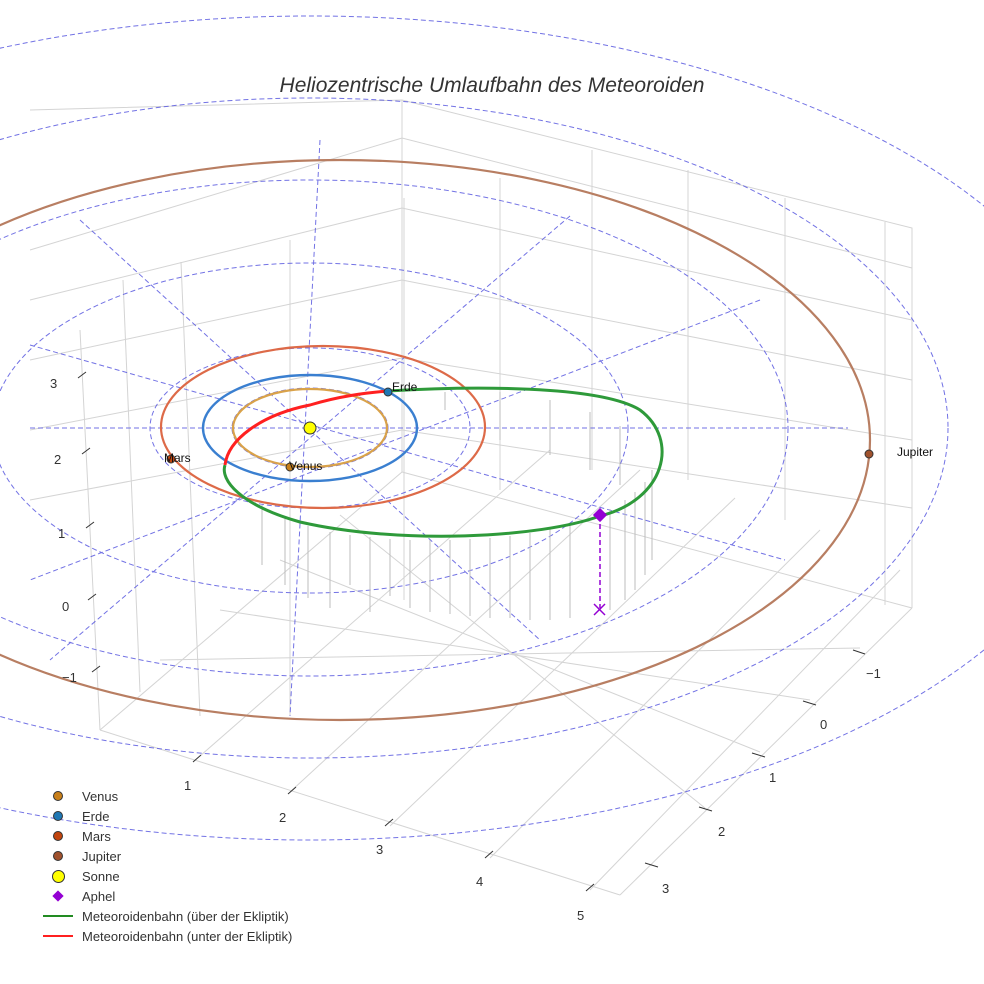 The image size is (984, 984). What do you see at coordinates (873, 673) in the screenshot?
I see `y-tick: −1` at bounding box center [873, 673].